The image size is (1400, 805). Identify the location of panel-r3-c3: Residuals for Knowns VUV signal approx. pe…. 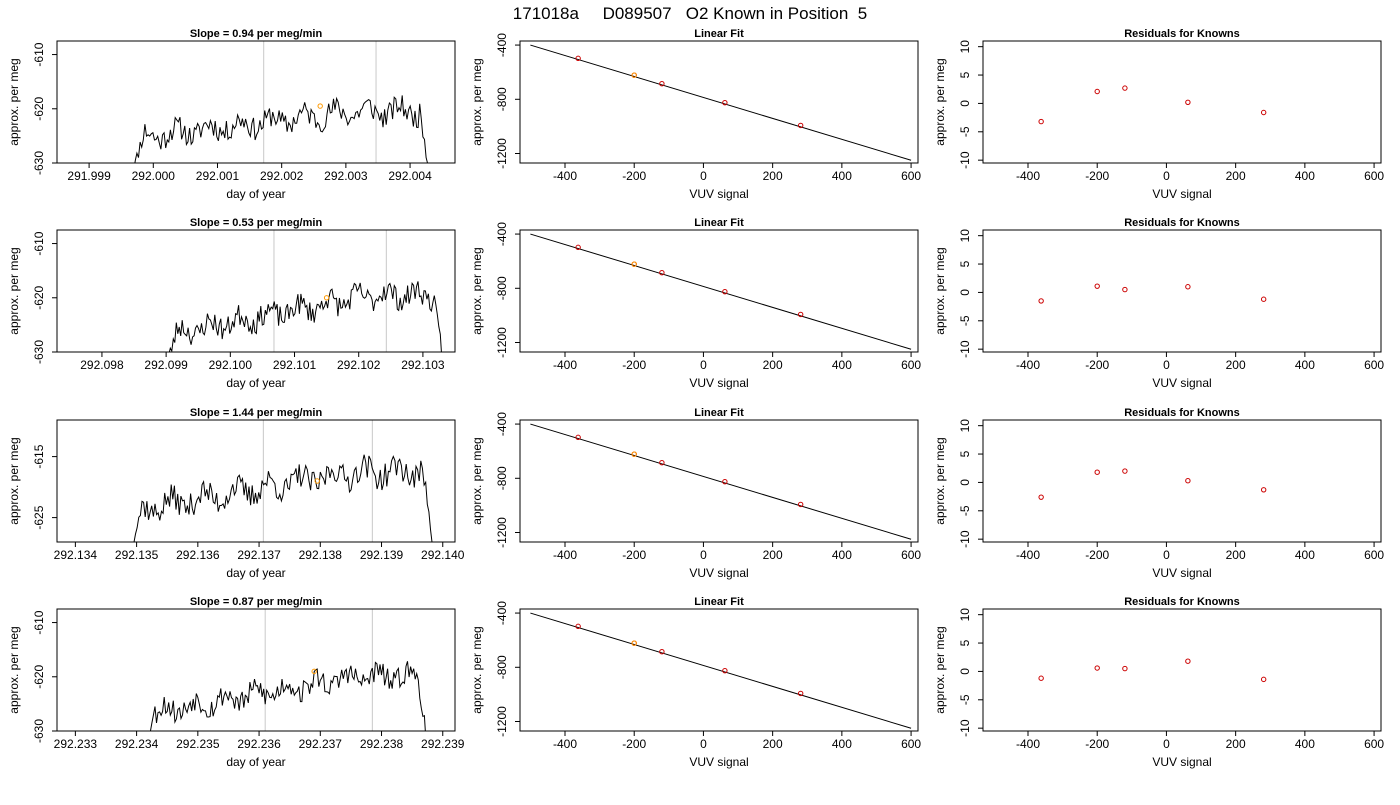
(1158, 493).